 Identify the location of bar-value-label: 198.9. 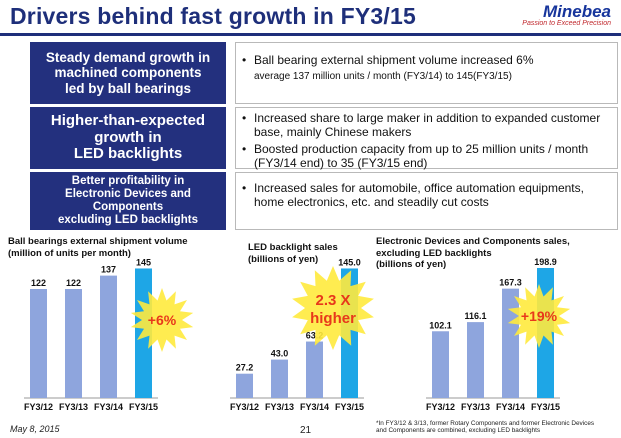
(545, 262).